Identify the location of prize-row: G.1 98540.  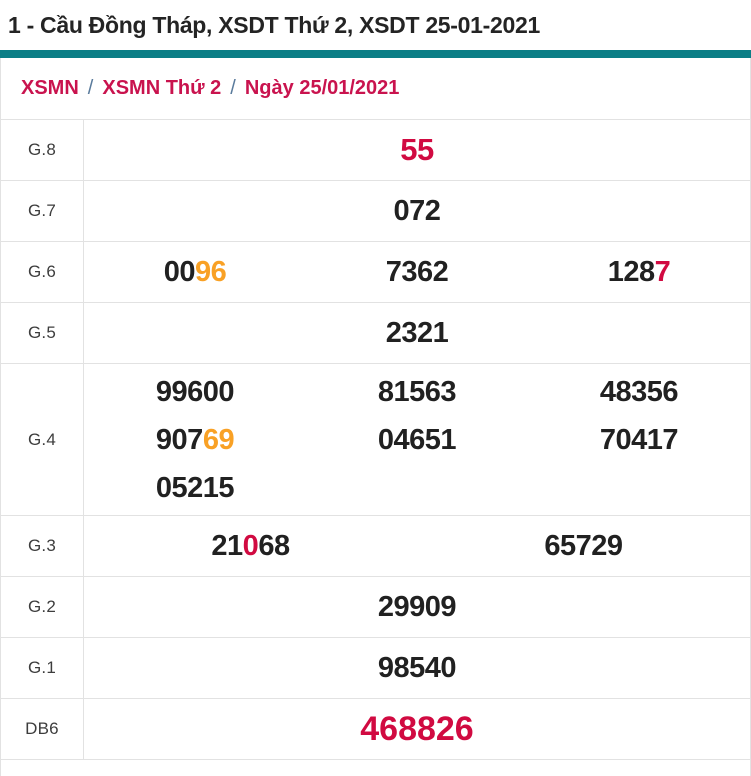
(375, 668).